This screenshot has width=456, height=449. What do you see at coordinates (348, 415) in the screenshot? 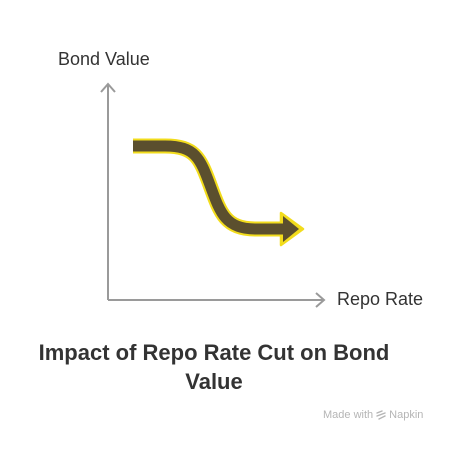
I see `watermark-made-with: Made with` at bounding box center [348, 415].